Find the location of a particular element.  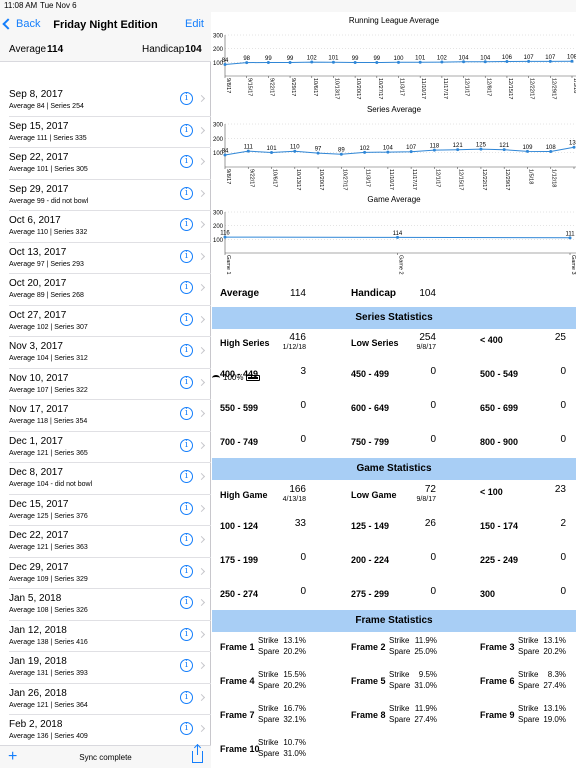

week-row: Dec 22, 2017 Average 121 | Series 363 i is located at coordinates (110, 542).